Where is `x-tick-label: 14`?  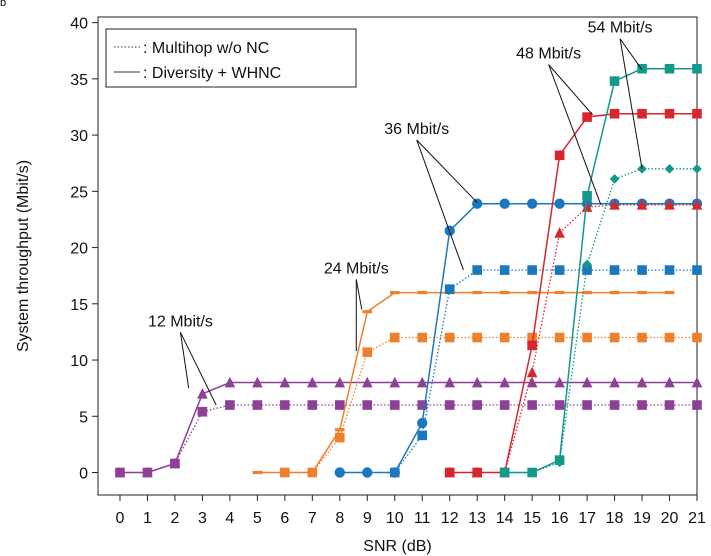 x-tick-label: 14 is located at coordinates (505, 518).